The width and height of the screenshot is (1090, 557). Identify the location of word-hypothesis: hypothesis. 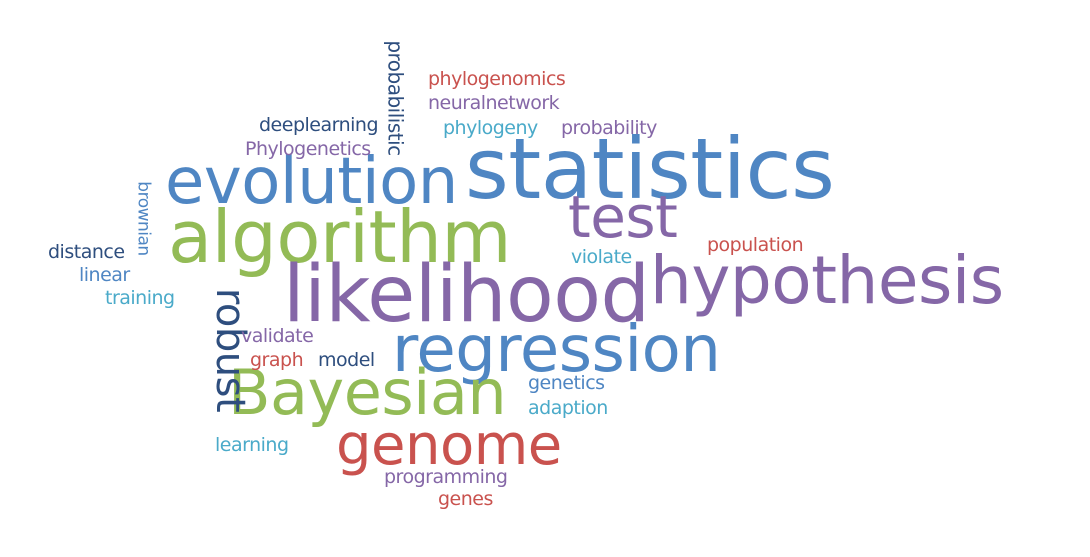
(827, 280).